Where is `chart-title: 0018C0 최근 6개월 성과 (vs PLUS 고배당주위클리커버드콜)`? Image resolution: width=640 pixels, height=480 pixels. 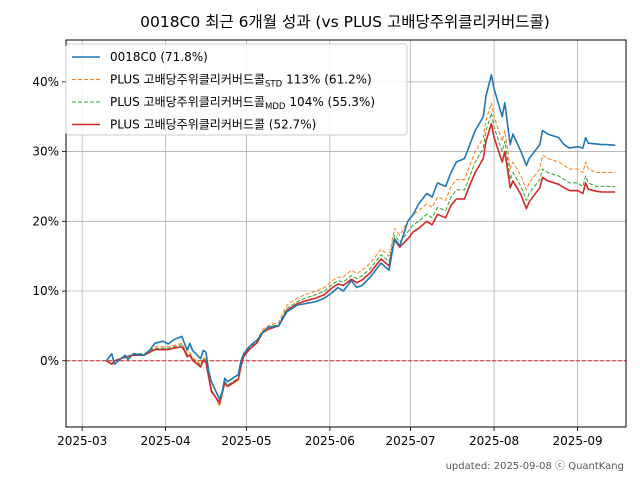 chart-title: 0018C0 최근 6개월 성과 (vs PLUS 고배당주위클리커버드콜) is located at coordinates (345, 22).